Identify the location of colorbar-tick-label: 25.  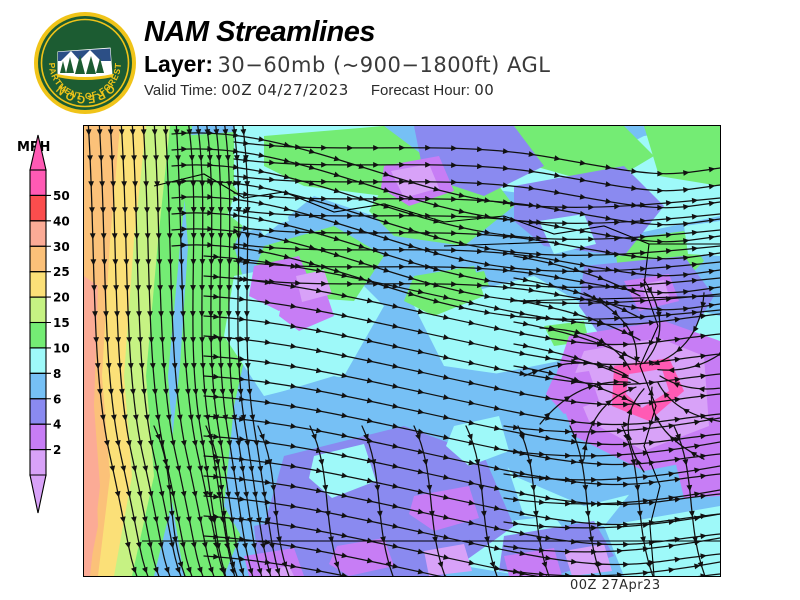
(61, 272).